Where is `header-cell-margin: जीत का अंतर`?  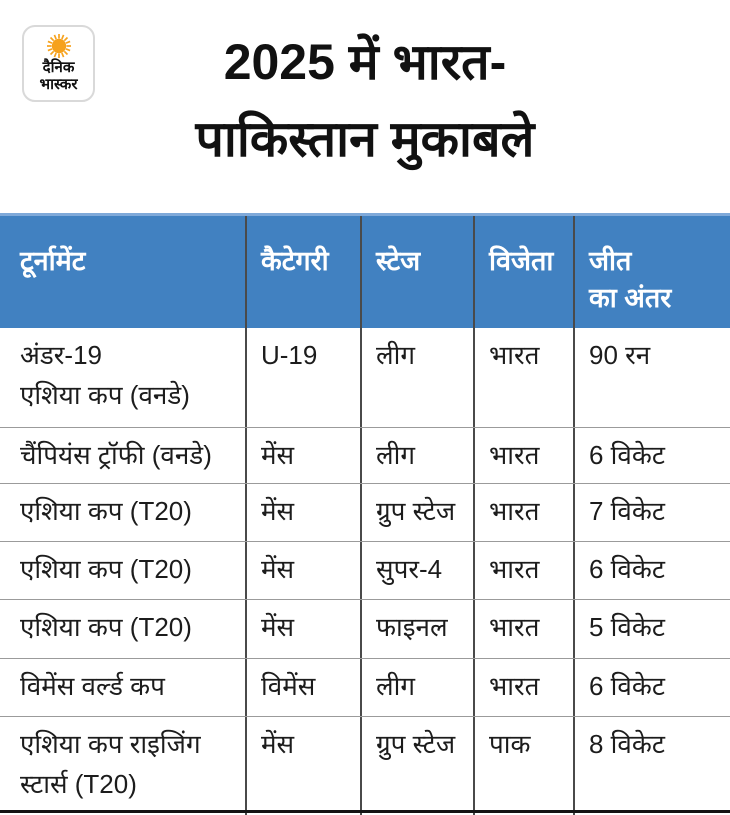
header-cell-margin: जीत का अंतर is located at coordinates (651, 272).